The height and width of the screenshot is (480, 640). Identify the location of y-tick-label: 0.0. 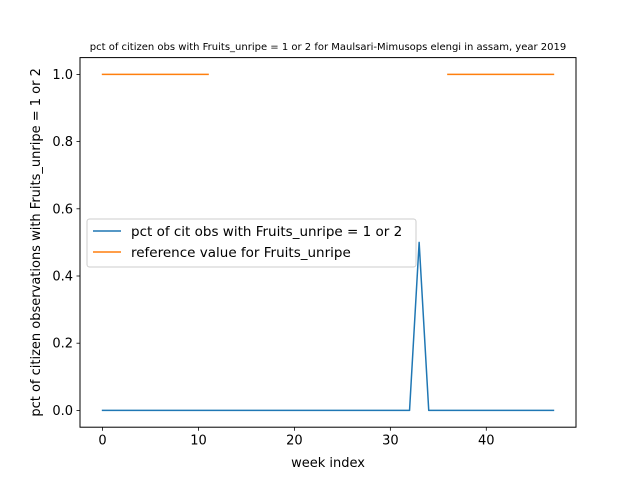
(62, 411).